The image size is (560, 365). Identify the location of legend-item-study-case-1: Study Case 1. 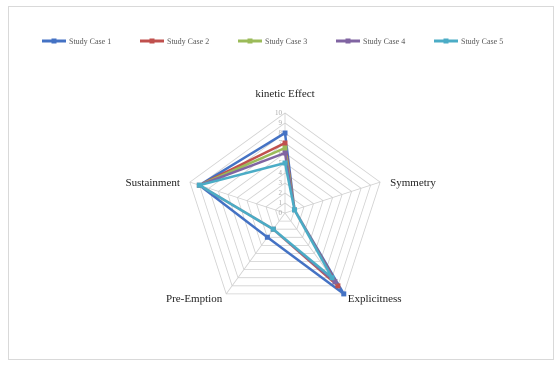
(76, 41).